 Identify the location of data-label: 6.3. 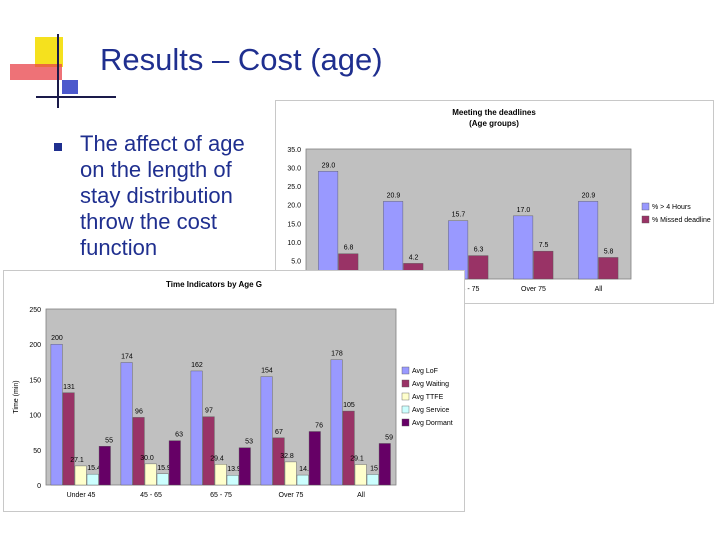
(479, 250).